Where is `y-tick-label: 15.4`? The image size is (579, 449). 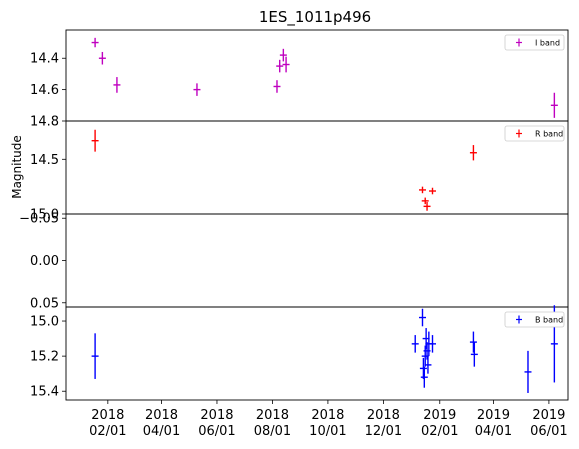
y-tick-label: 15.4 is located at coordinates (44, 392).